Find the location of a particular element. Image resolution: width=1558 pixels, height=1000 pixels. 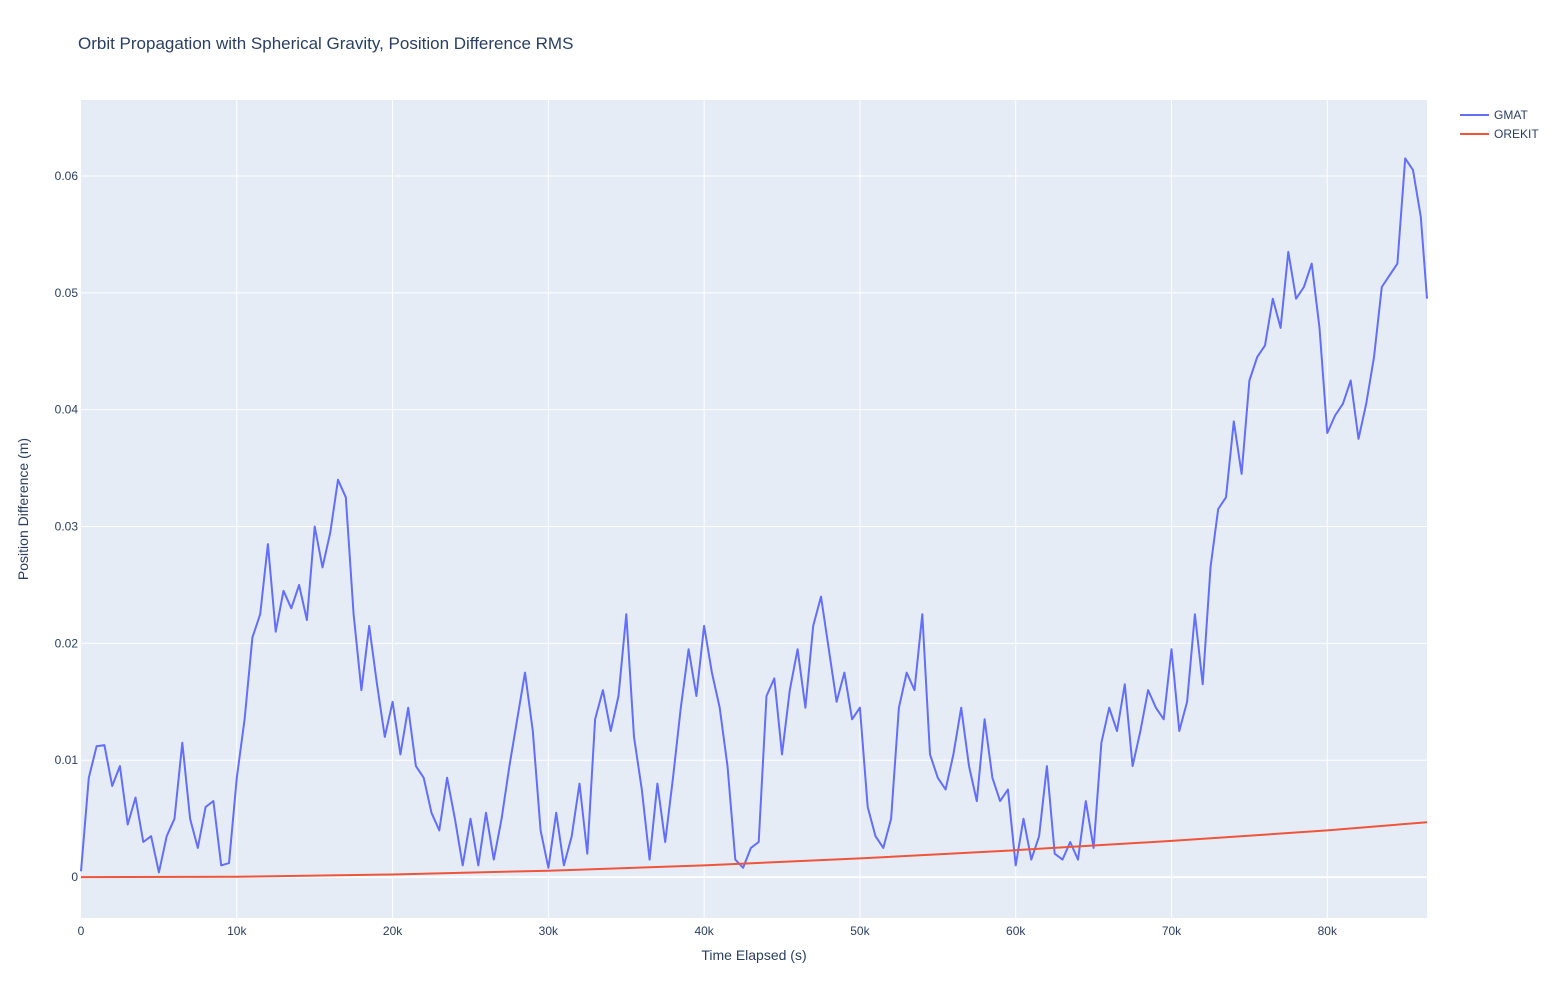

x-tick-label: 10k is located at coordinates (237, 931).